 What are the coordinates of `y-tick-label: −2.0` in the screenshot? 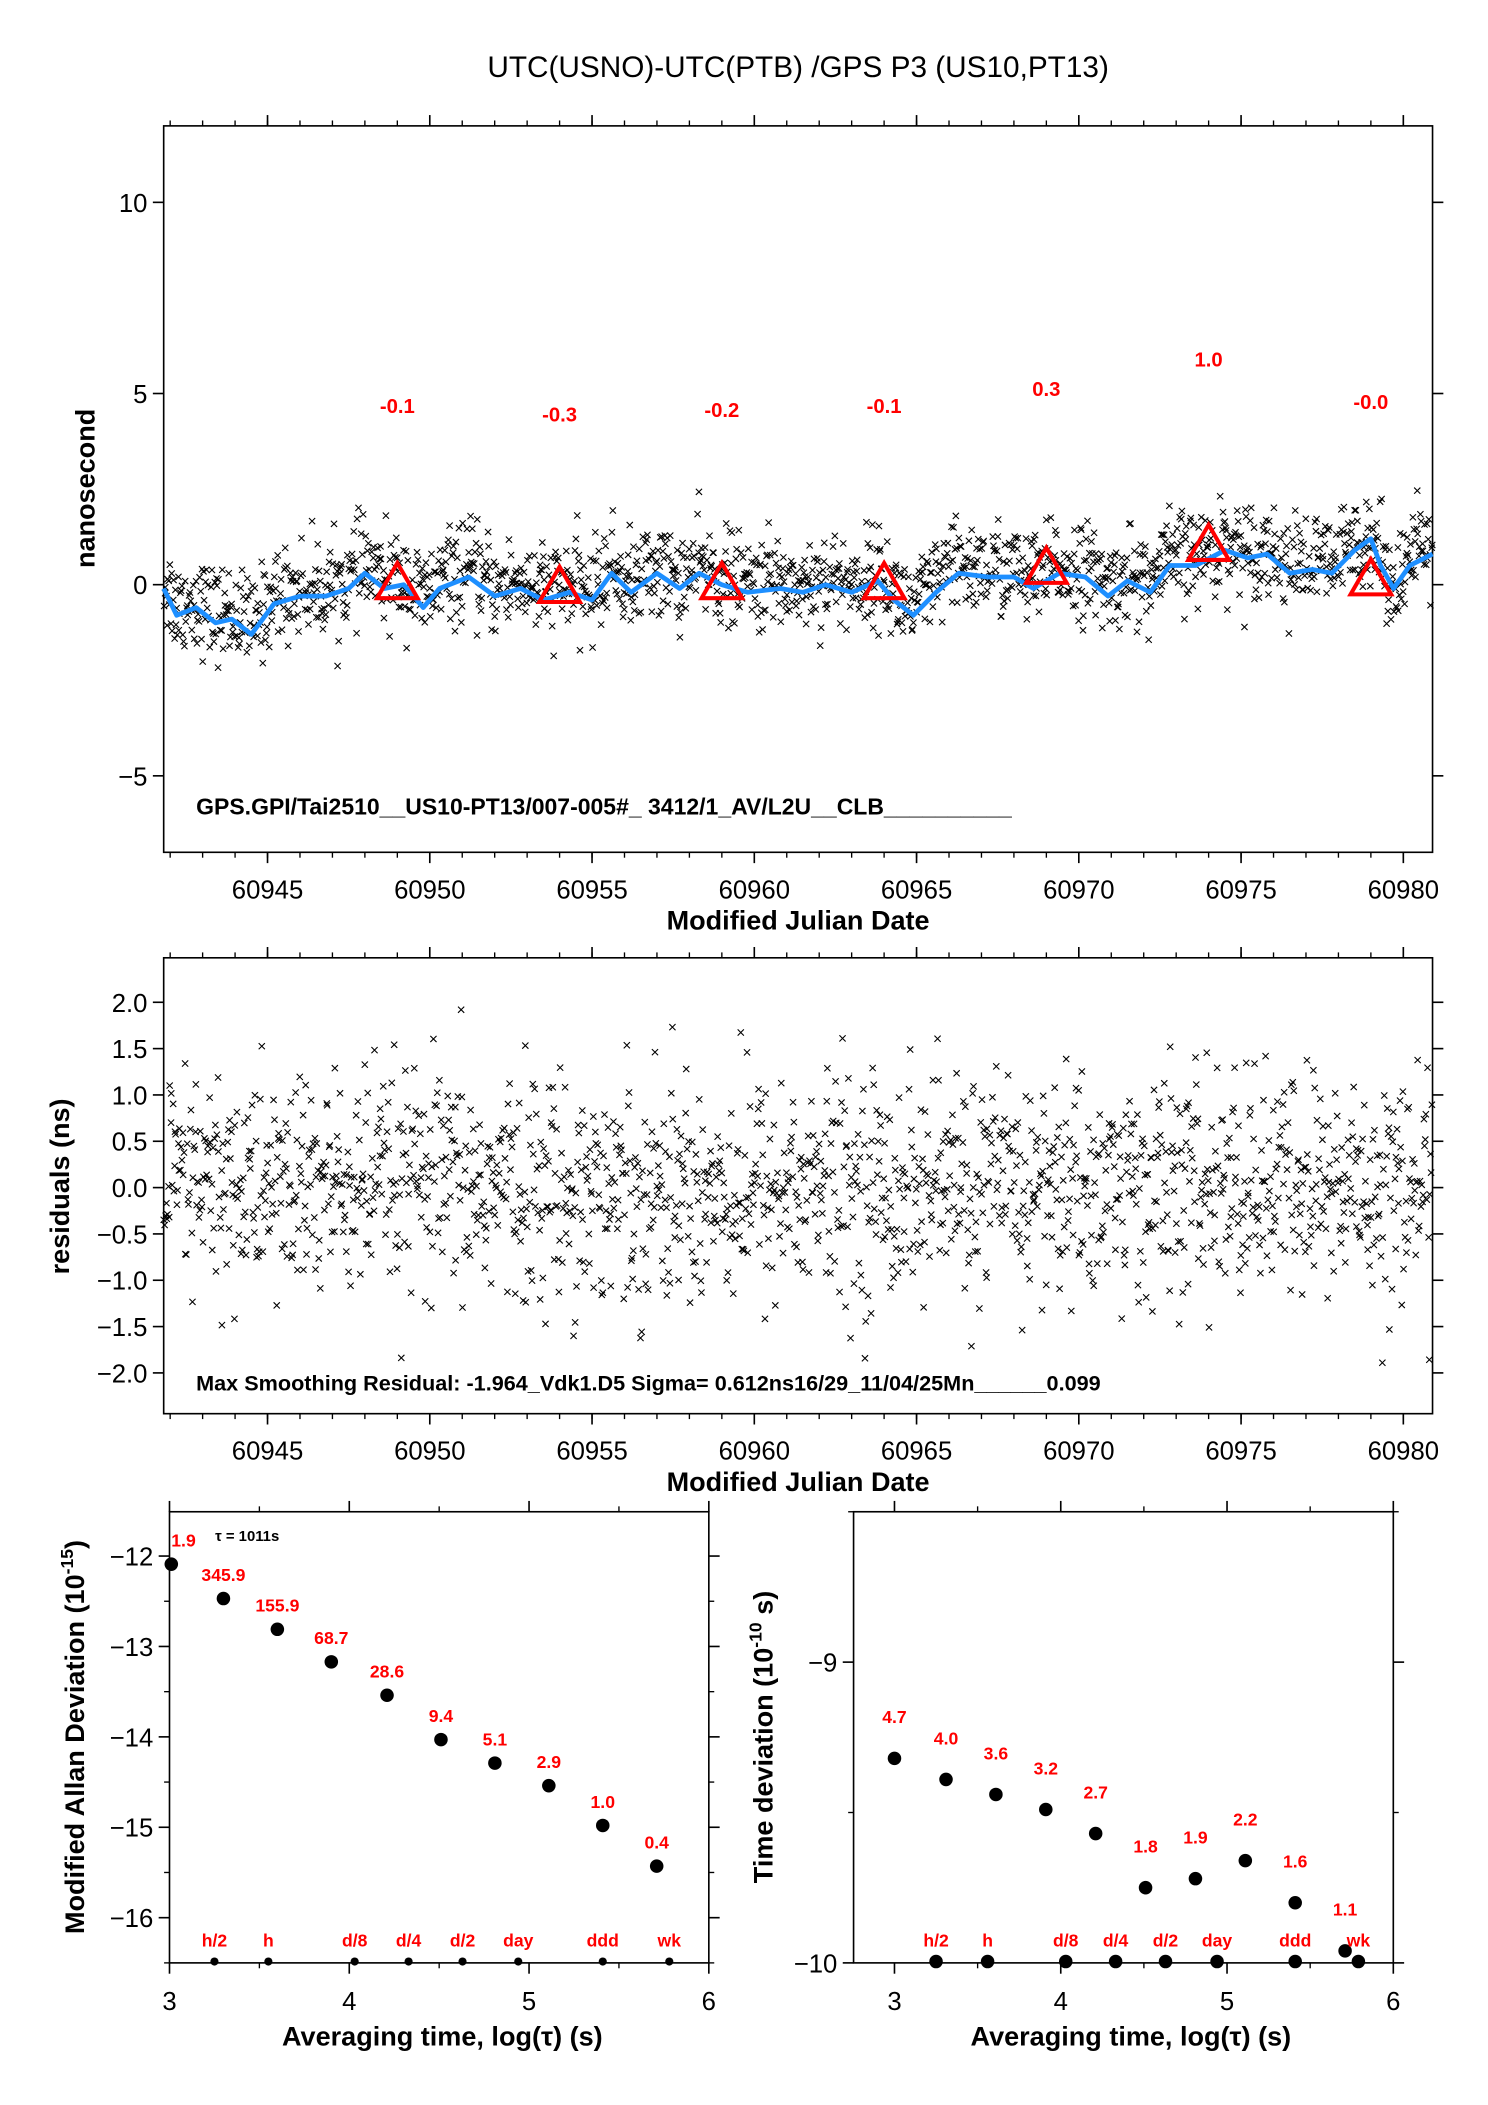 It's located at (122, 1374).